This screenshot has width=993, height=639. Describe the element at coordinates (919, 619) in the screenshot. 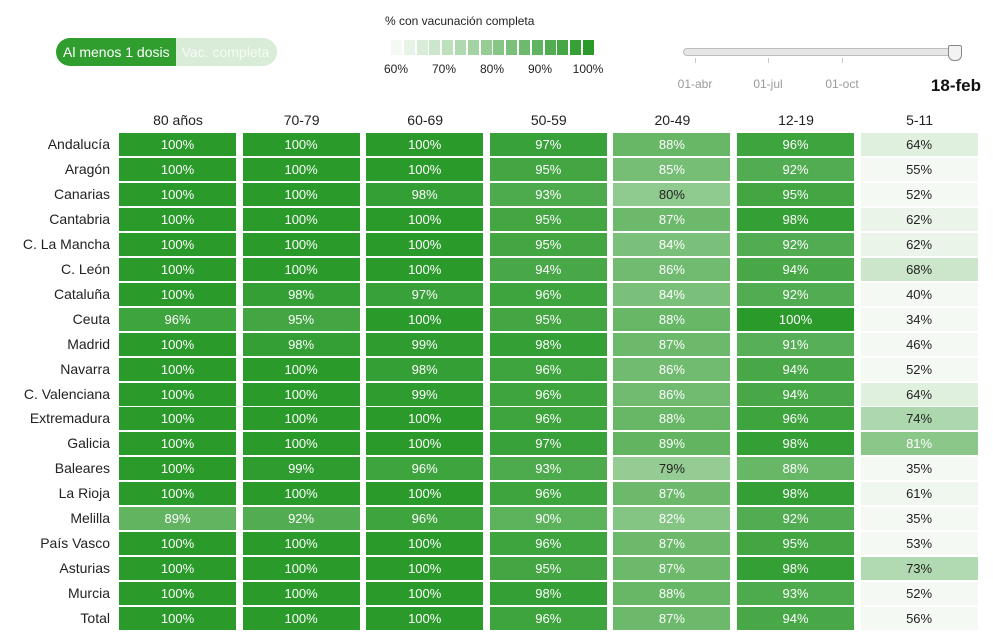

I see `heatmap-cell: 56%` at that location.